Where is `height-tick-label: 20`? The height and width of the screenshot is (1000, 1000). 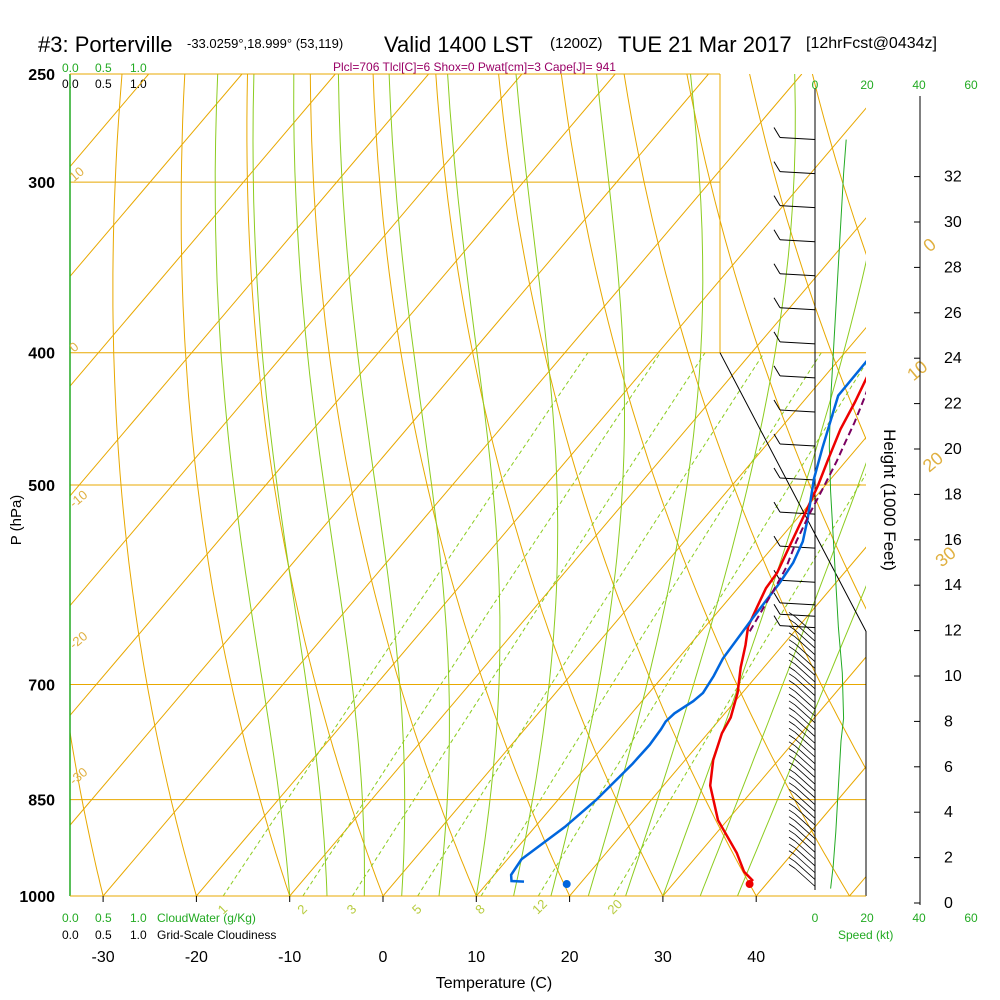
height-tick-label: 20 is located at coordinates (953, 449).